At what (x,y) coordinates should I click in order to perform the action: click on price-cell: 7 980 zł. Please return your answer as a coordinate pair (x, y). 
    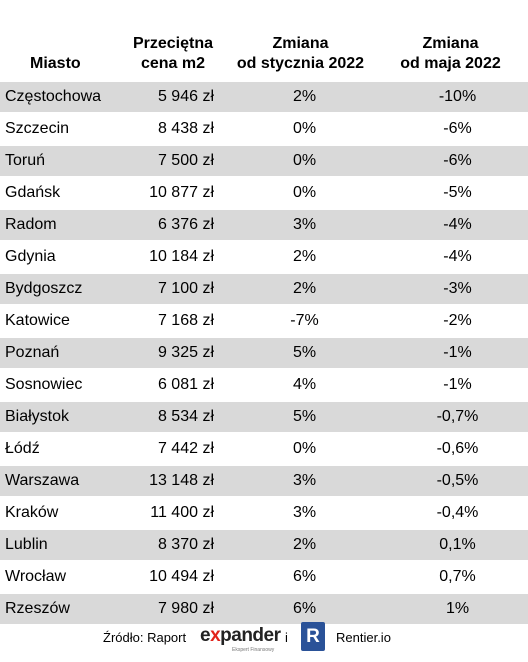
    Looking at the image, I should click on (173, 608).